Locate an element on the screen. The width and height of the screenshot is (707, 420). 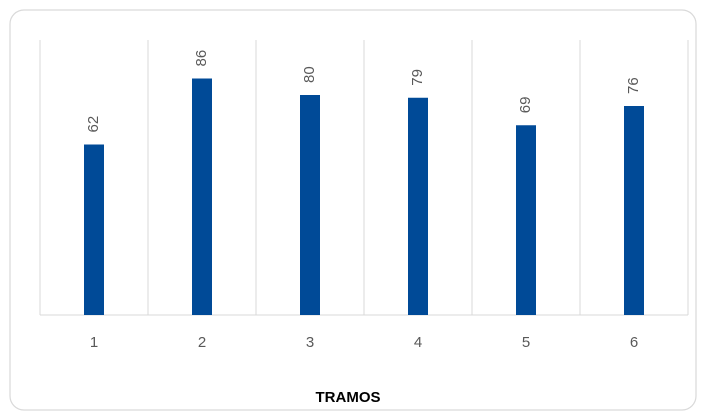
x-tick-label: 1 is located at coordinates (94, 342).